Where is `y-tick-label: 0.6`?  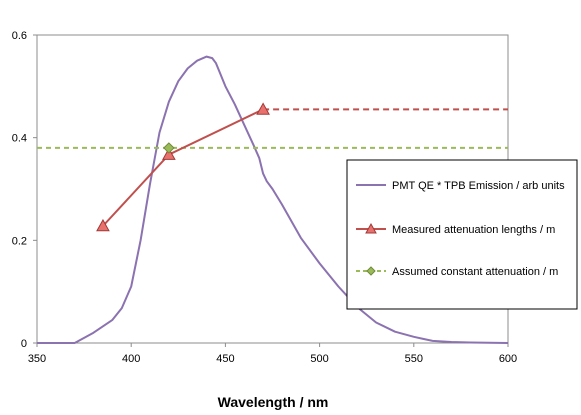
y-tick-label: 0.6 is located at coordinates (19, 36).